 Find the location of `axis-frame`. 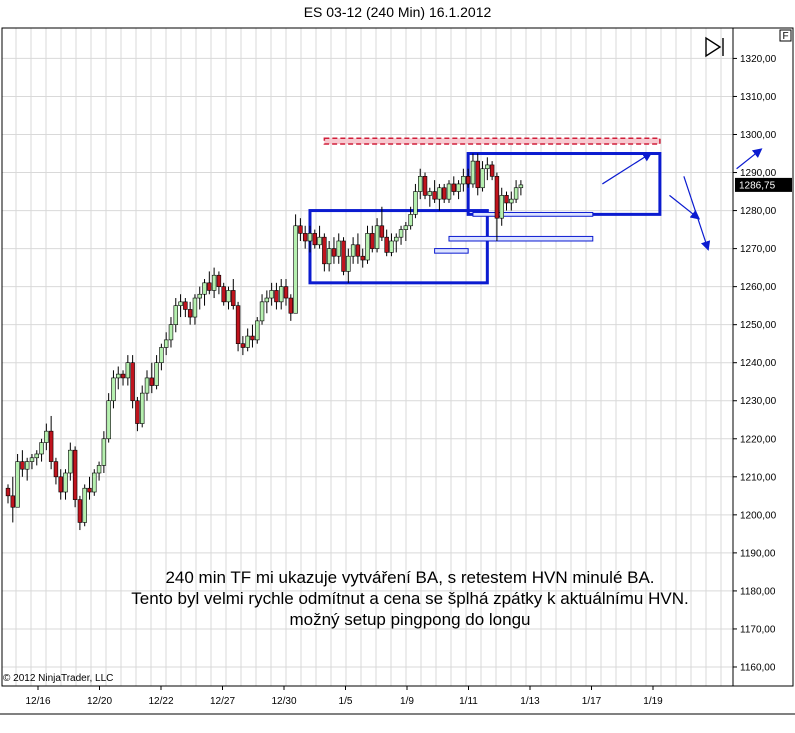

axis-frame is located at coordinates (763, 357).